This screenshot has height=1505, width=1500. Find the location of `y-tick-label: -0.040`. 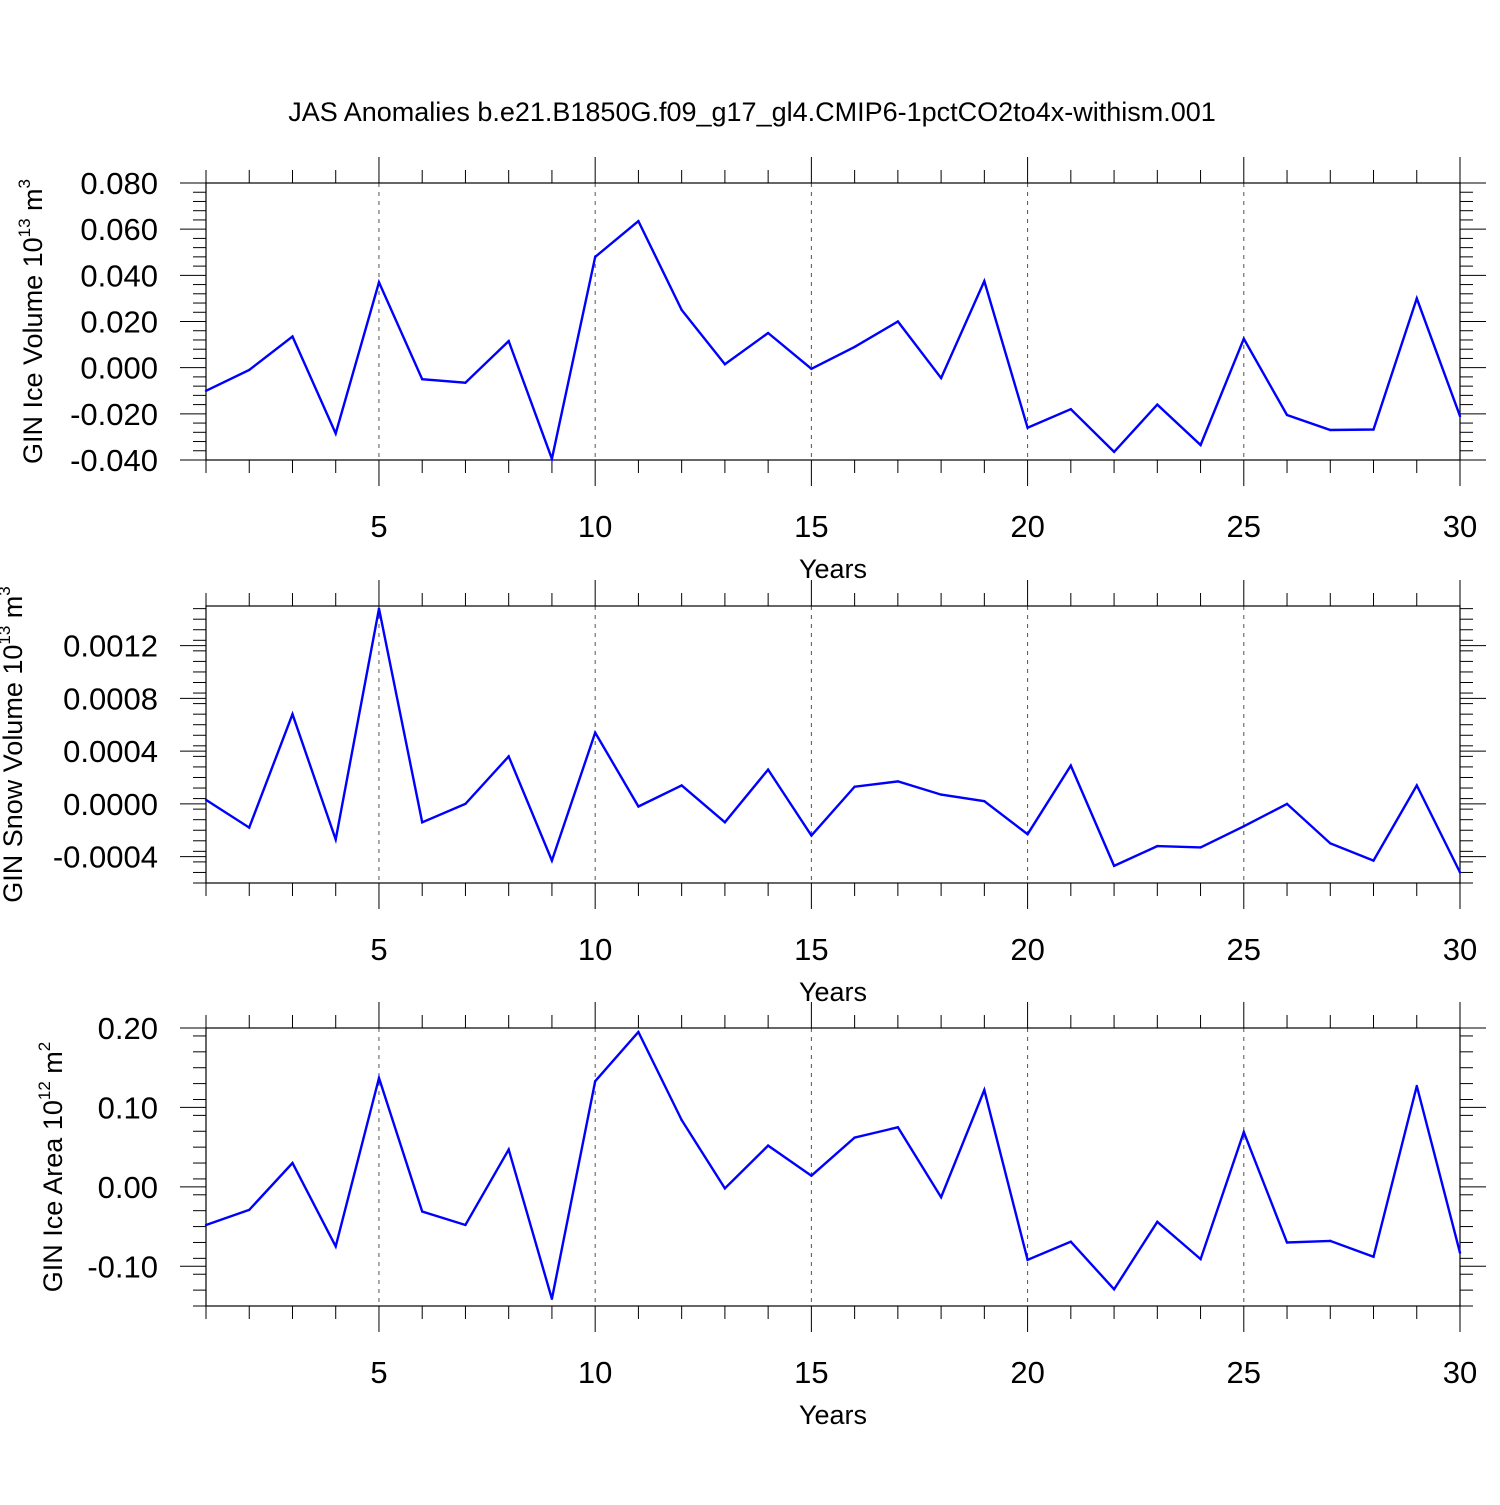

y-tick-label: -0.040 is located at coordinates (114, 460).